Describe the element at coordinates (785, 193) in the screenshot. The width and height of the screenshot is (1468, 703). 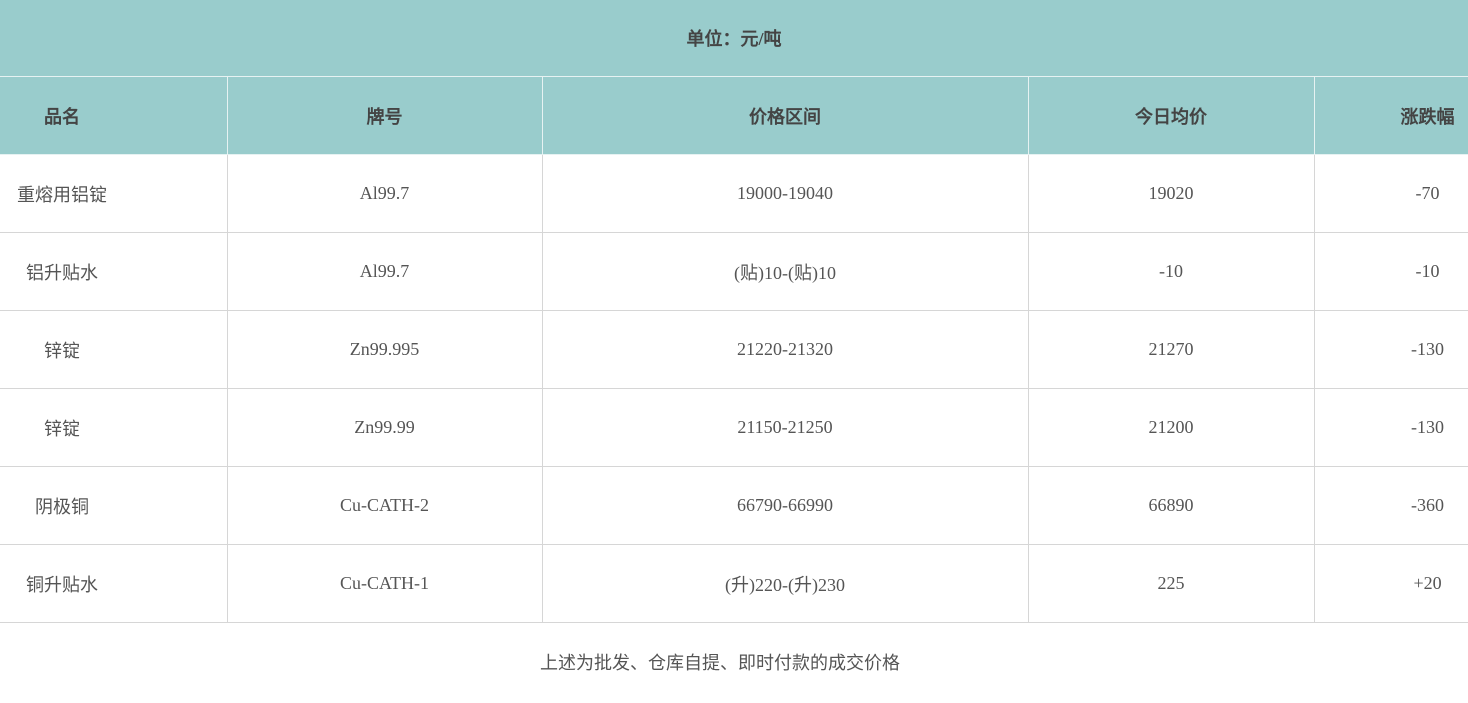
I see `cell-price-range: 19000-19040` at that location.